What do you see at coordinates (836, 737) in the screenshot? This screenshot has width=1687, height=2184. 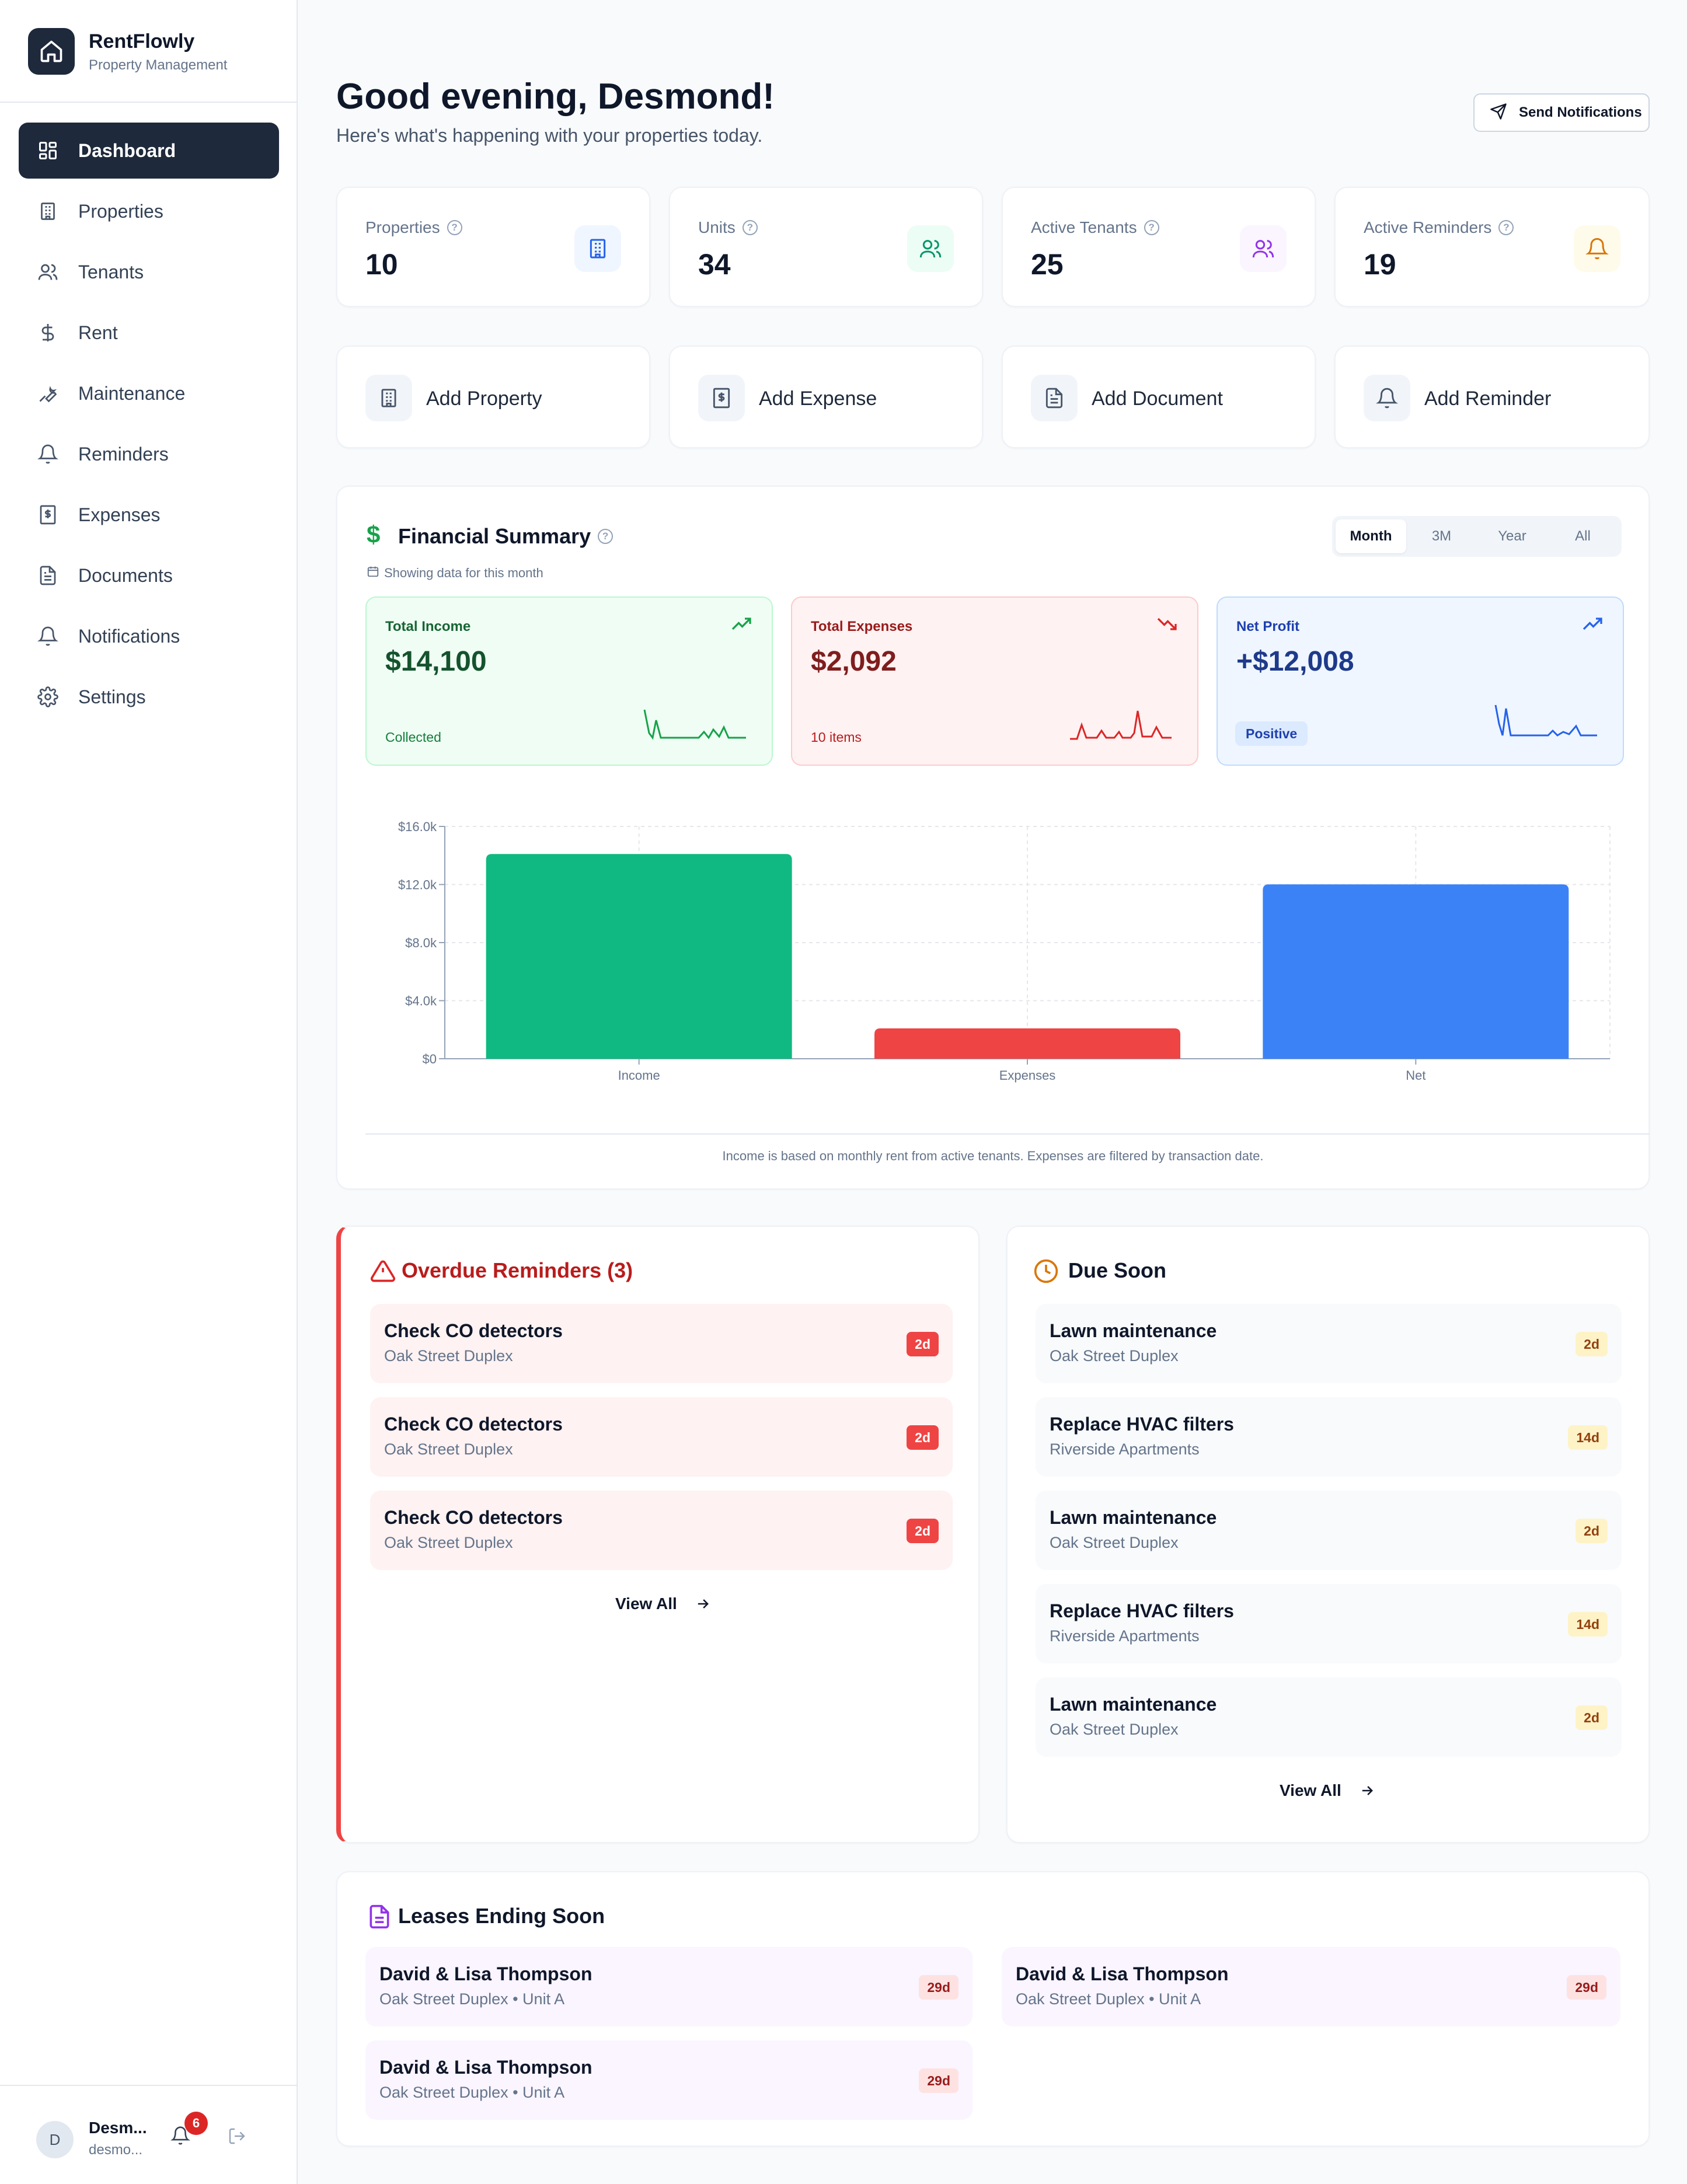 I see `expenses-foot: 10 items` at bounding box center [836, 737].